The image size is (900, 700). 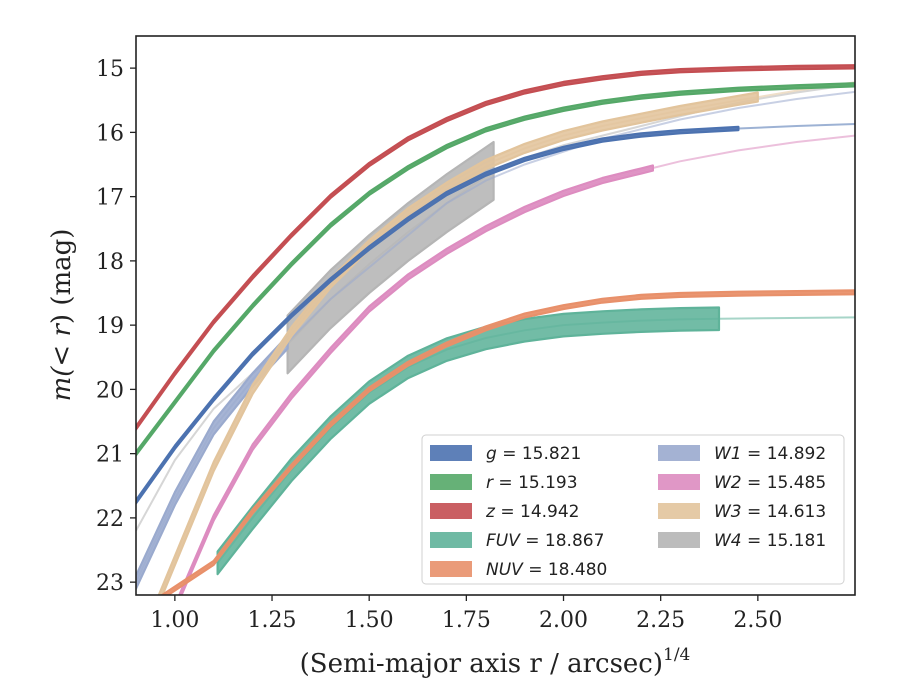 What do you see at coordinates (728, 483) in the screenshot?
I see `legend-var-W2: W2` at bounding box center [728, 483].